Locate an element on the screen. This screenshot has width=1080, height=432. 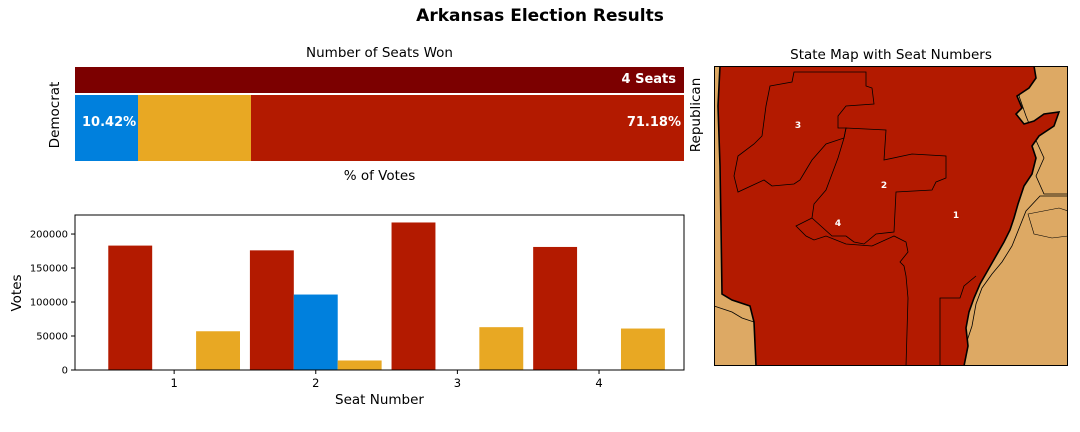
x-tick-label: 1 is located at coordinates (173, 383).